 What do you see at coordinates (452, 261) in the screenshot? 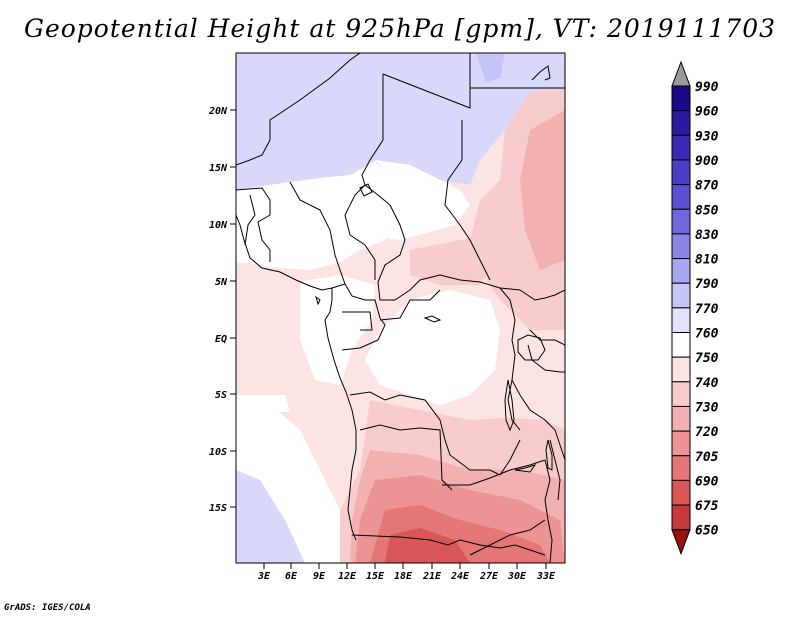
I see `field-central-pink` at bounding box center [452, 261].